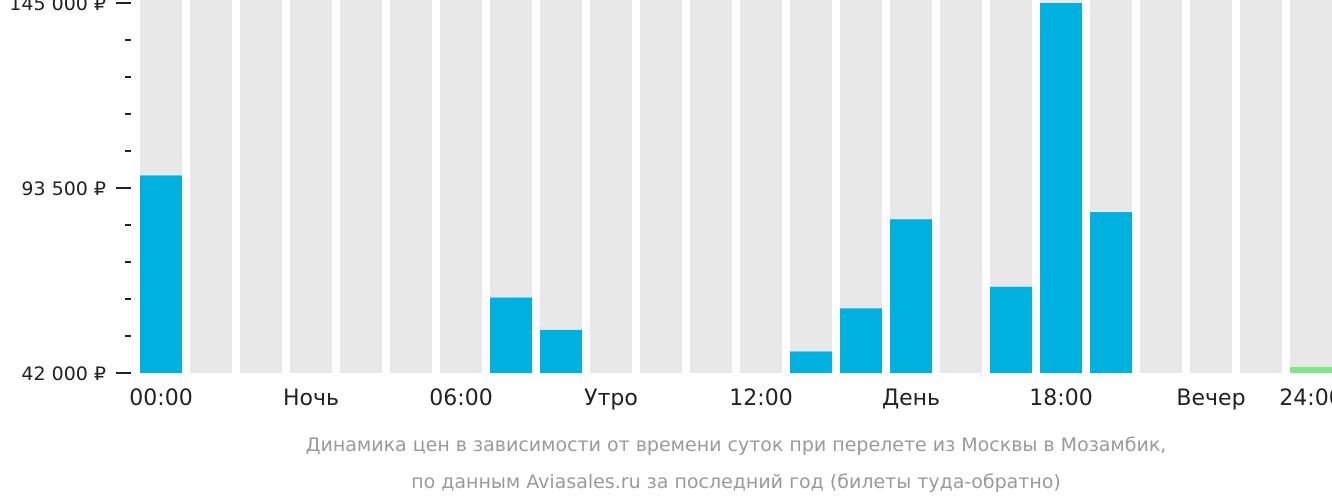 The width and height of the screenshot is (1332, 502). Describe the element at coordinates (1311, 370) in the screenshot. I see `current-time-marker` at that location.